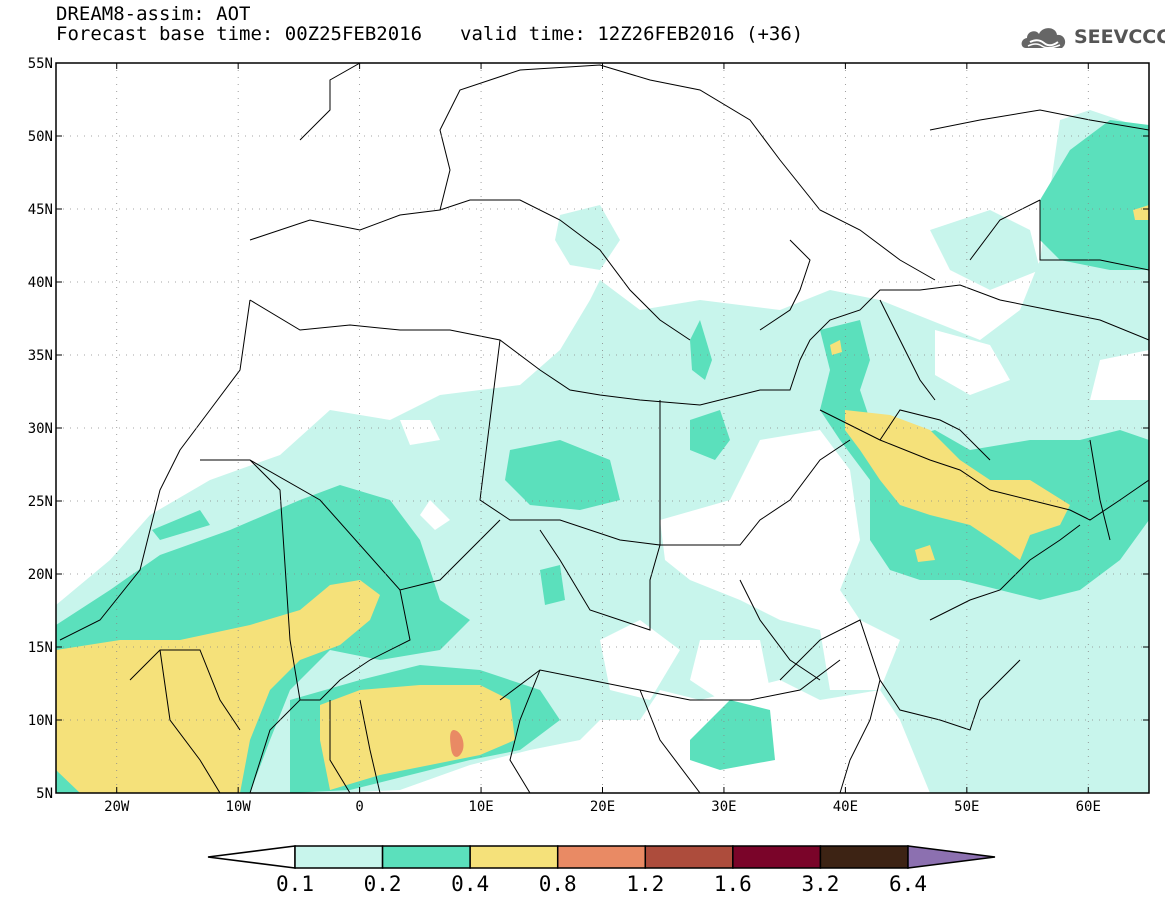  Describe the element at coordinates (733, 884) in the screenshot. I see `colorbar-tick-1.6: 1.6` at that location.